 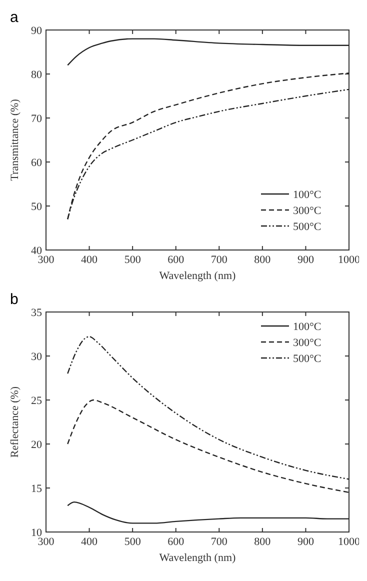 I want to click on y-axis-title: Reflectance (%), so click(x=15, y=422).